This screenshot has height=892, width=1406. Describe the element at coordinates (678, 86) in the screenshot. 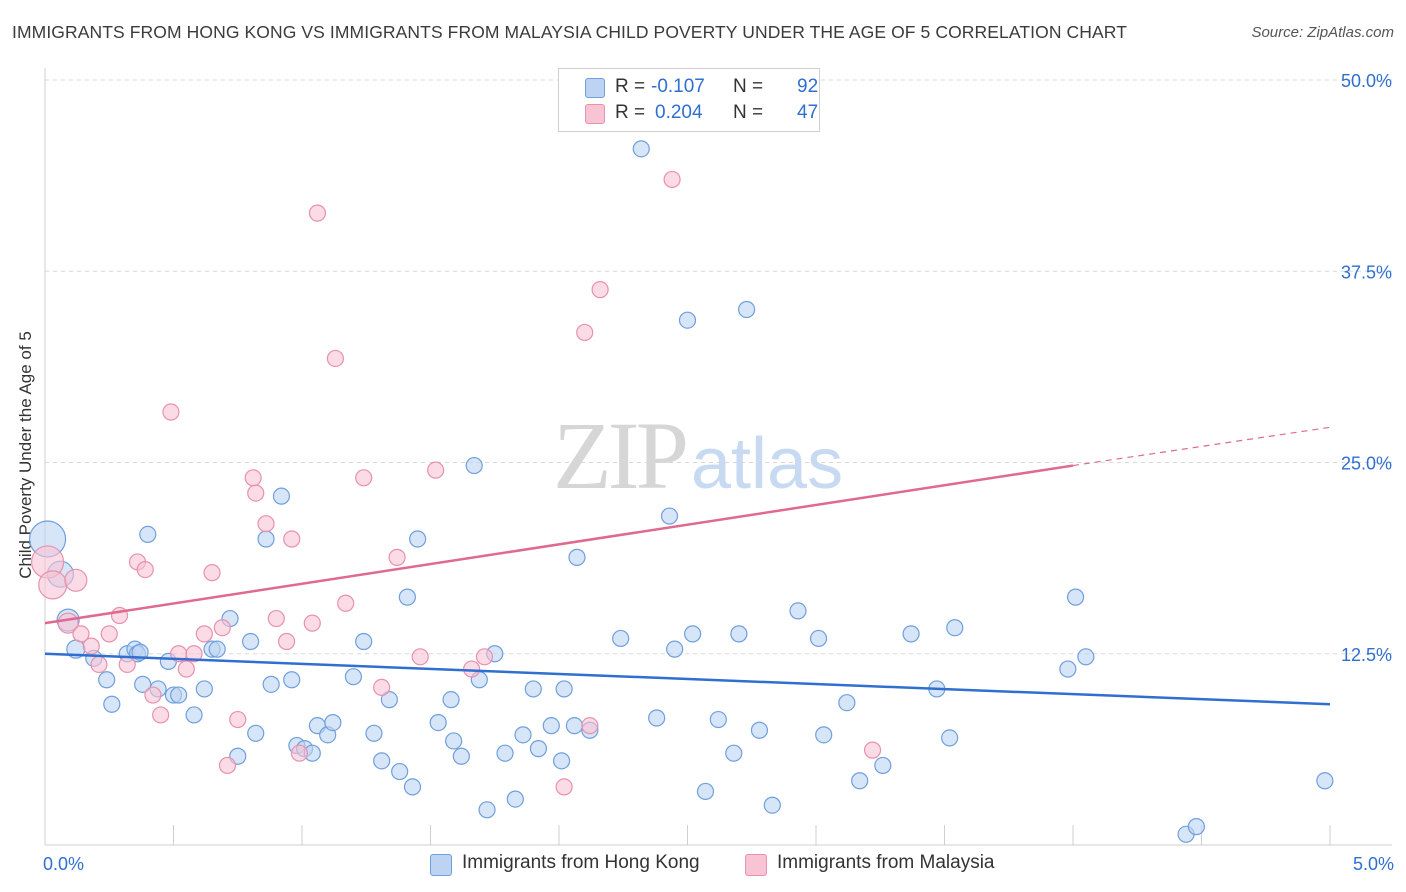

I see `legend-r-value: -0.107` at that location.